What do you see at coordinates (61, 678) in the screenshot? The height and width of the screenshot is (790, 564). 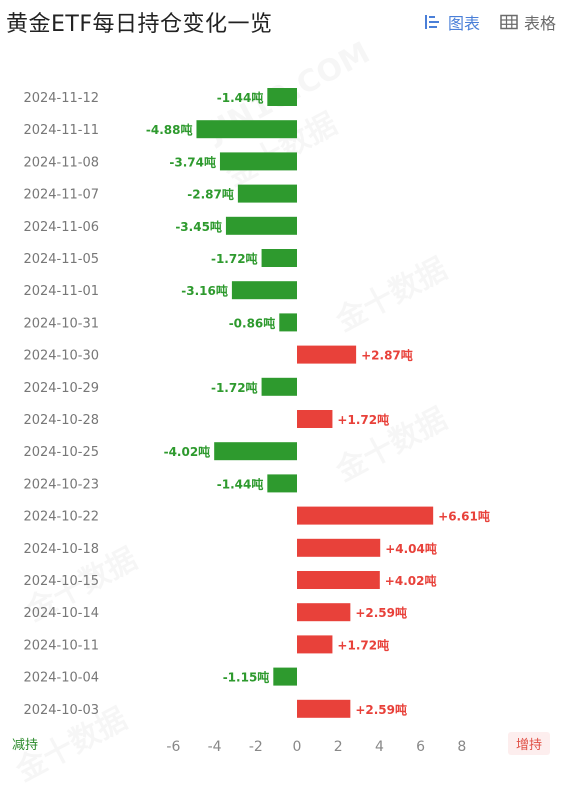 I see `category-label: 2024-10-04` at bounding box center [61, 678].